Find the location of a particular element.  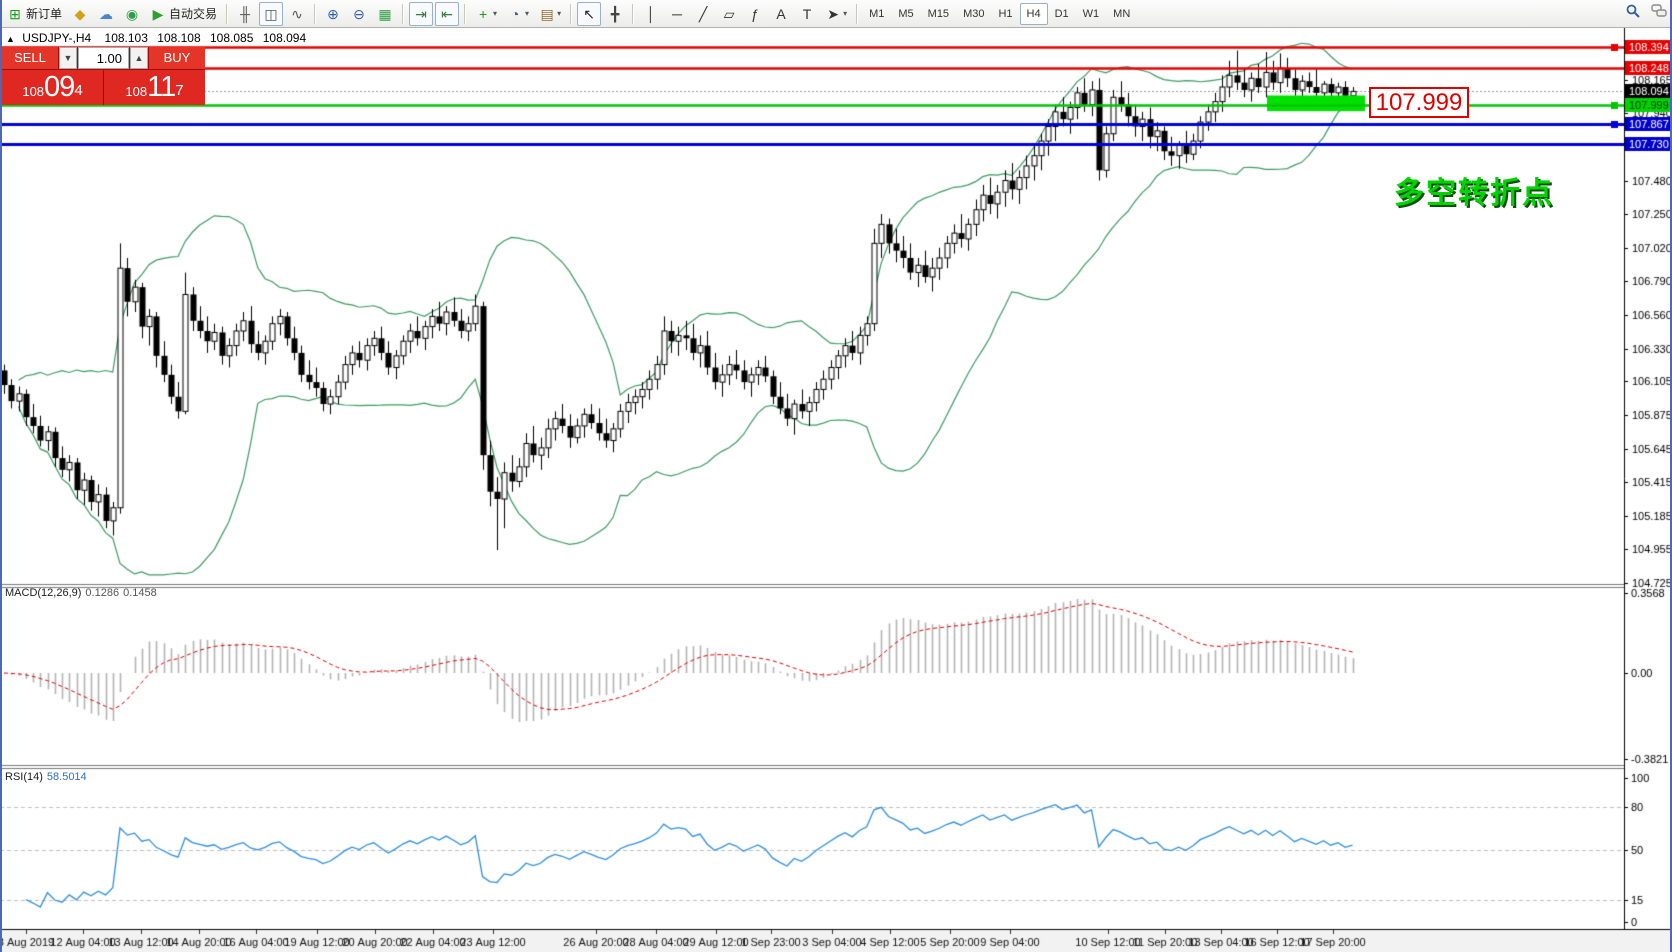

bar-chart-button: ╫ is located at coordinates (245, 14).